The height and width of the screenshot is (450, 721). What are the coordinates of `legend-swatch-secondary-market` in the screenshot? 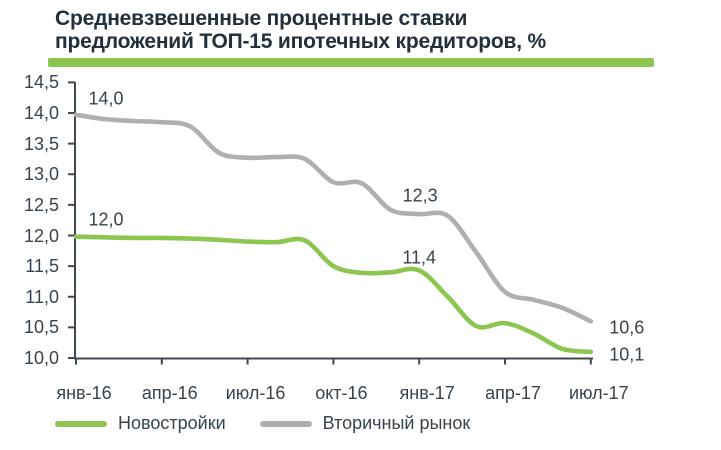 It's located at (285, 423).